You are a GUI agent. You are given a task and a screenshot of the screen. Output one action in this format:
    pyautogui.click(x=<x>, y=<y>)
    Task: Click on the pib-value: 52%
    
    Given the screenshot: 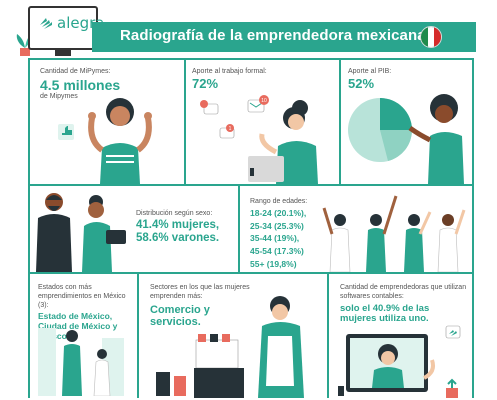 What is the action you would take?
    pyautogui.click(x=361, y=83)
    